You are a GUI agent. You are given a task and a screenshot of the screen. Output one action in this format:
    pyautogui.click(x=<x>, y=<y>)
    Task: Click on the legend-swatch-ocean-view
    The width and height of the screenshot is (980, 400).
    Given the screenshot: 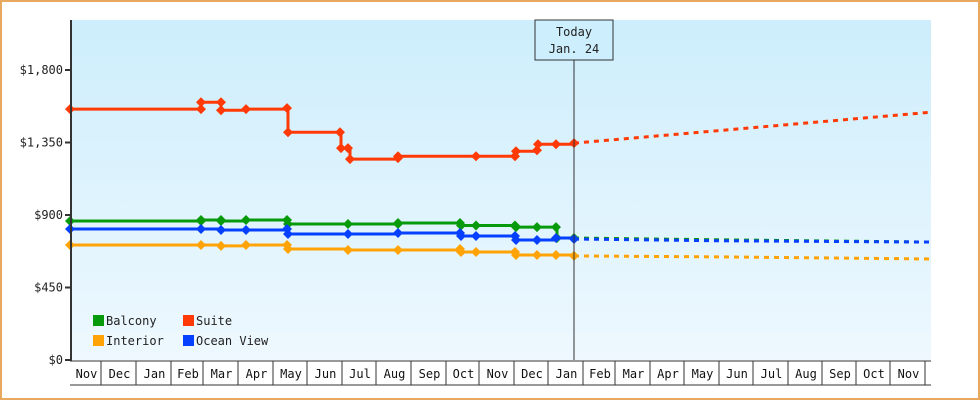 What is the action you would take?
    pyautogui.click(x=188, y=340)
    